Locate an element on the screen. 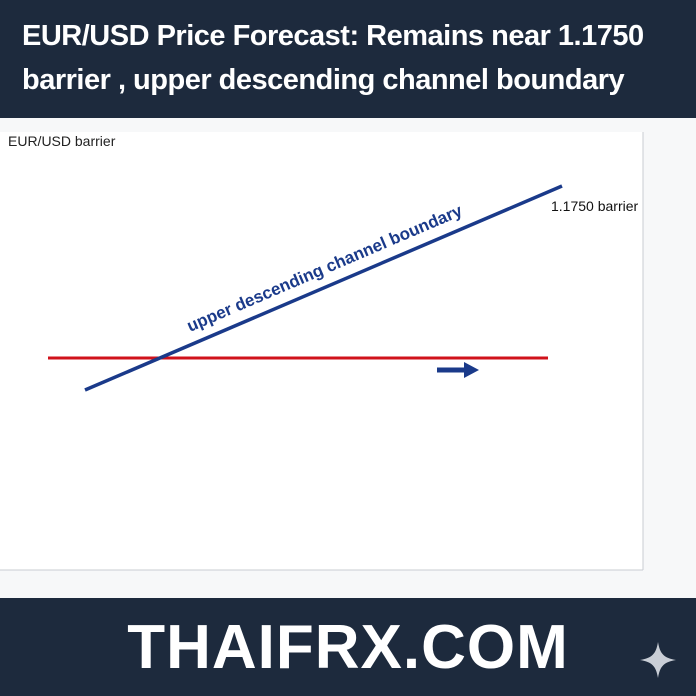  brand: THAIFRX.COM is located at coordinates (348, 647).